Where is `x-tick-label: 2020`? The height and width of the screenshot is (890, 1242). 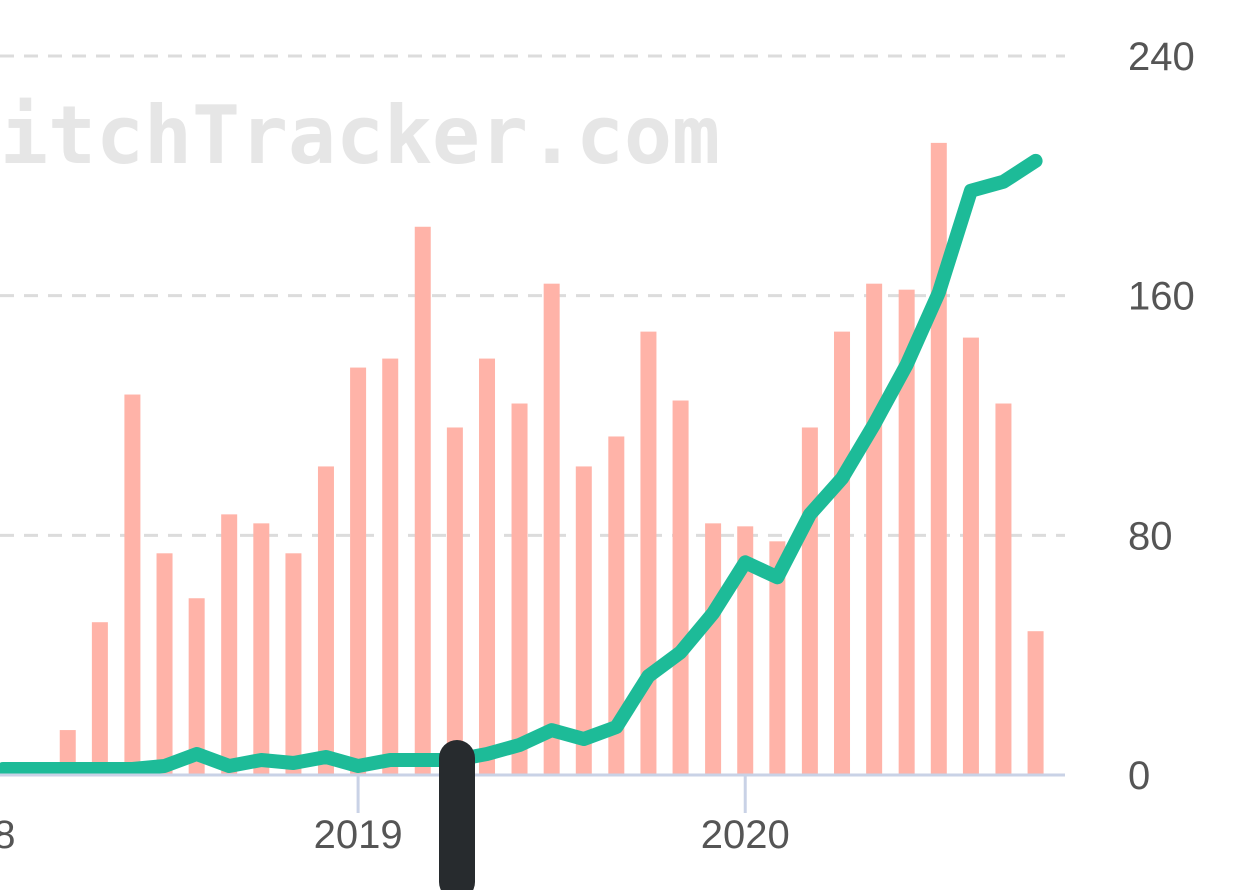 x-tick-label: 2020 is located at coordinates (745, 835).